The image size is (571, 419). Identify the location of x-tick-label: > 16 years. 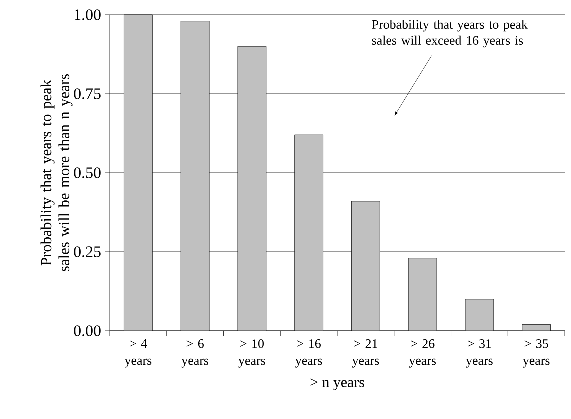
(309, 354).